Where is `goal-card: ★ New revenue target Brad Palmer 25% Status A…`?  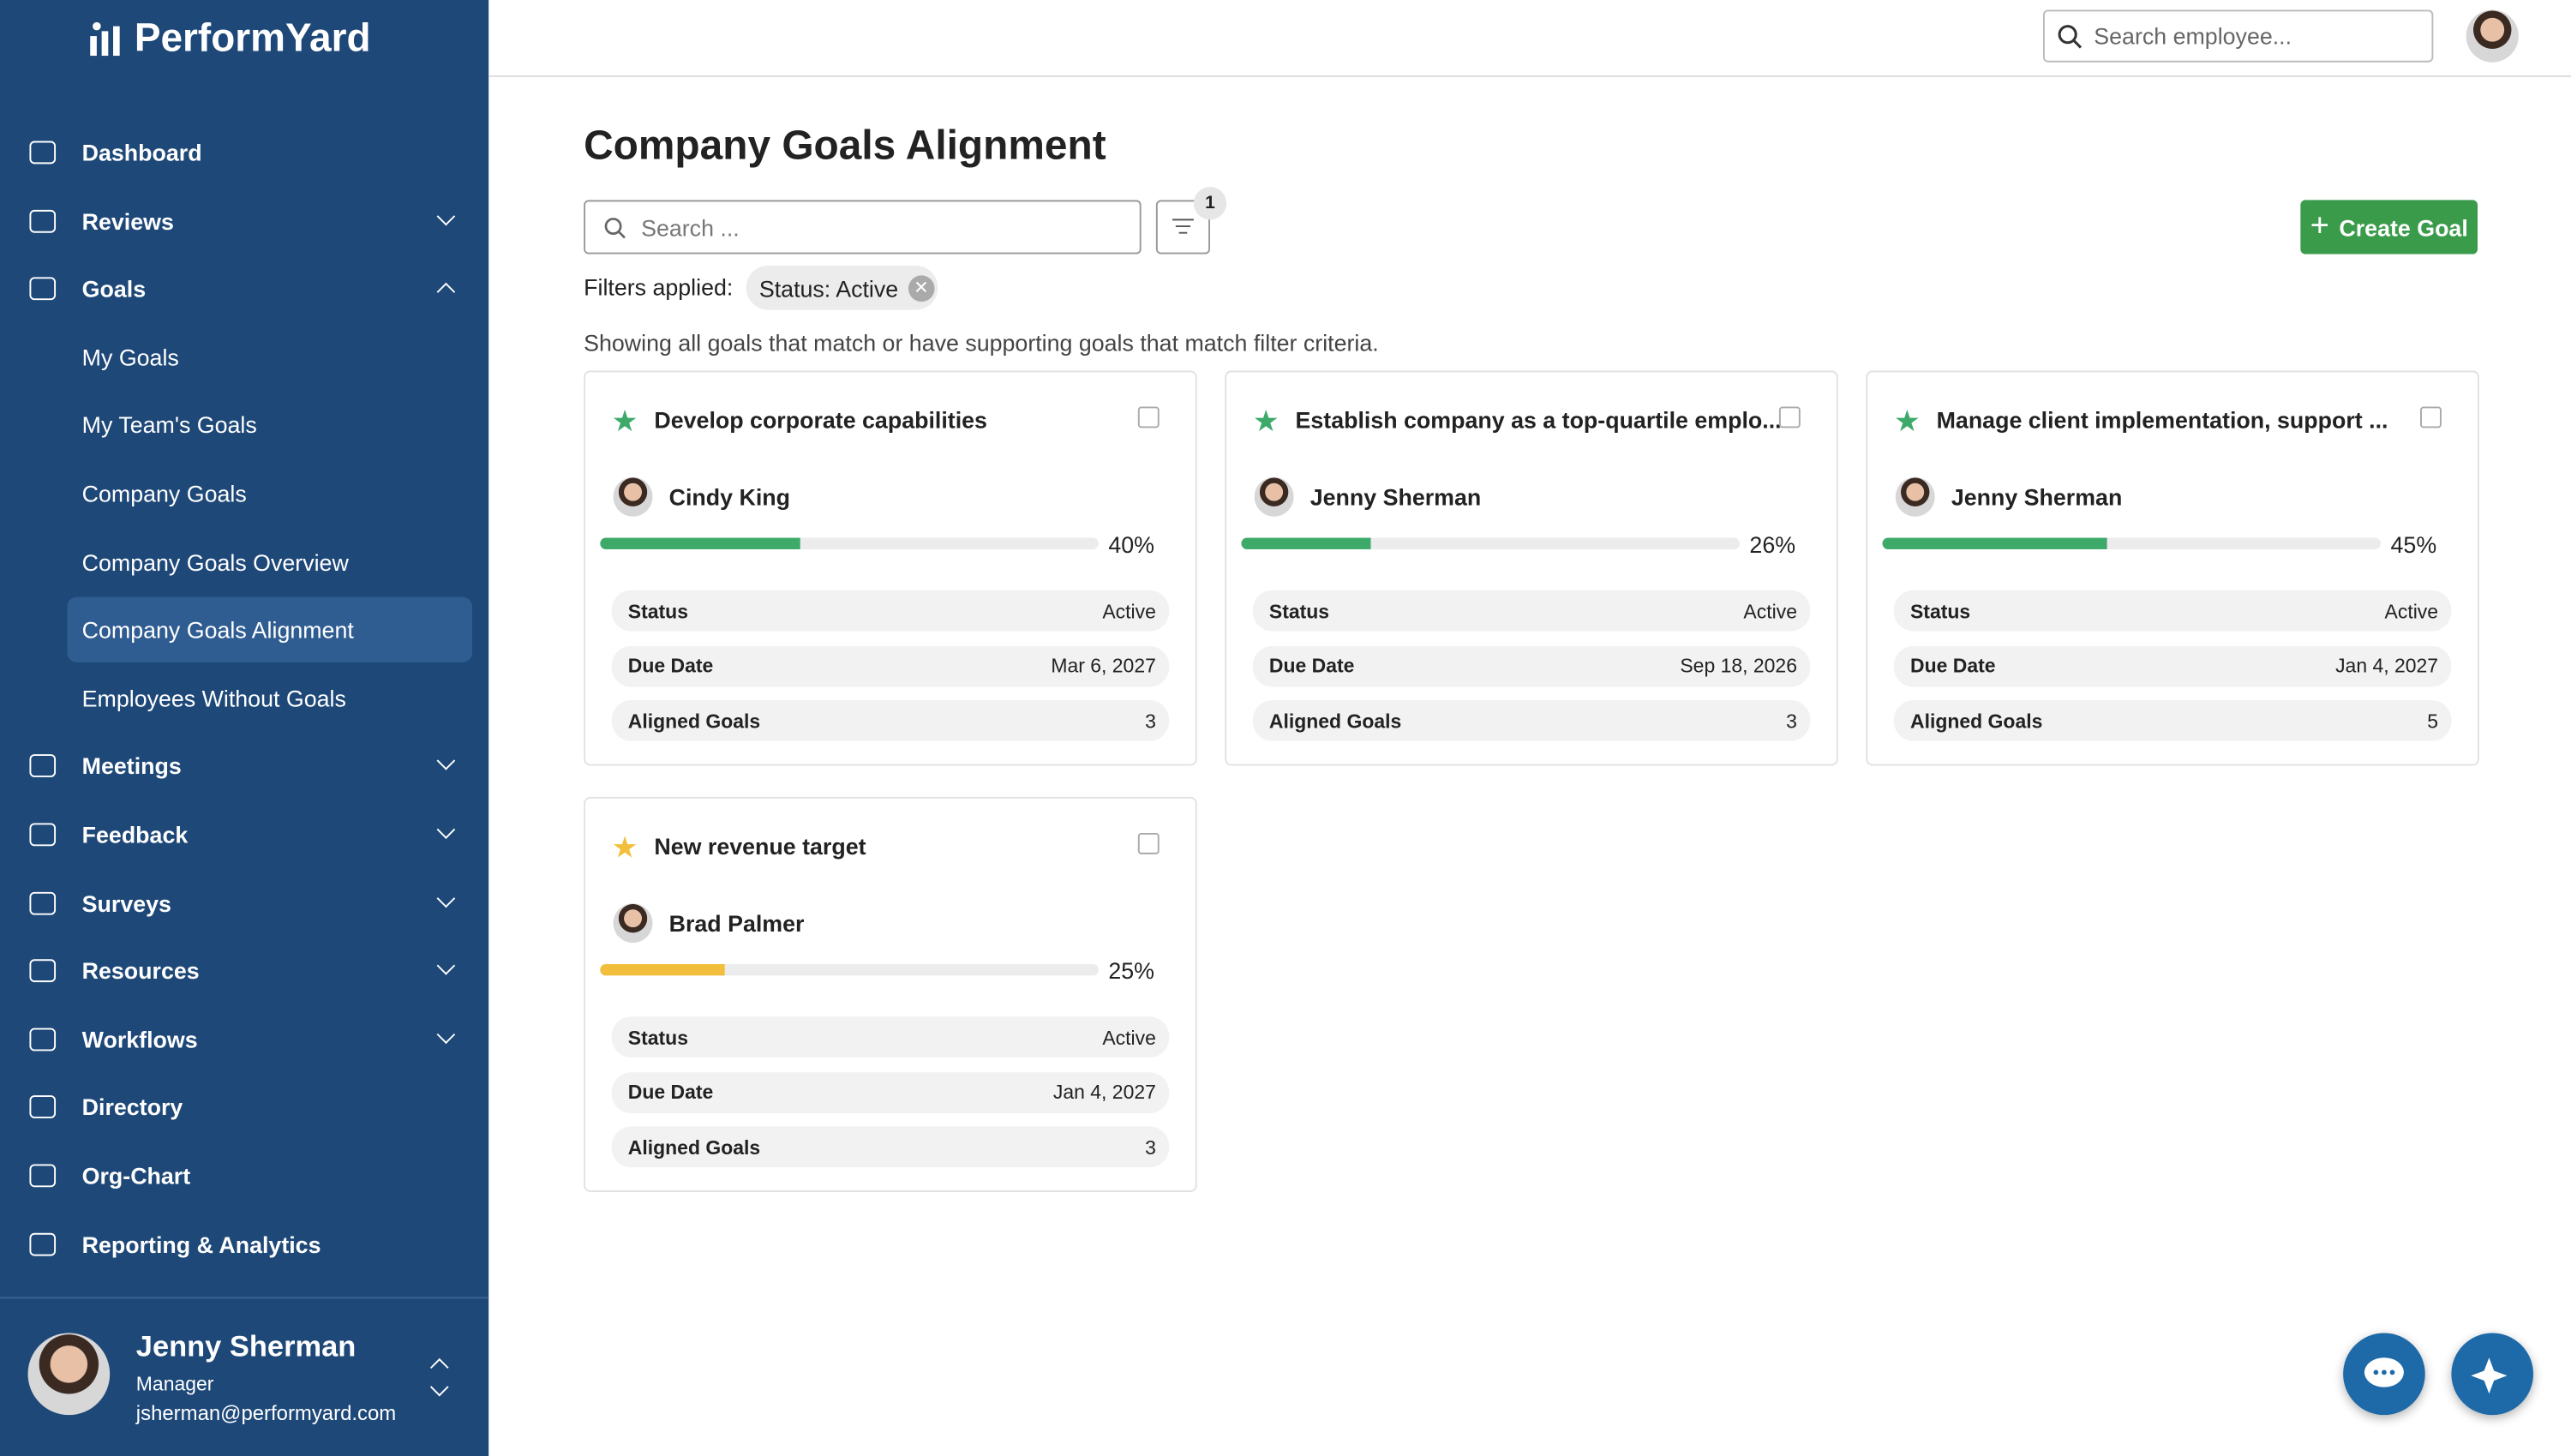
goal-card: ★ New revenue target Brad Palmer 25% Status A… is located at coordinates (890, 994).